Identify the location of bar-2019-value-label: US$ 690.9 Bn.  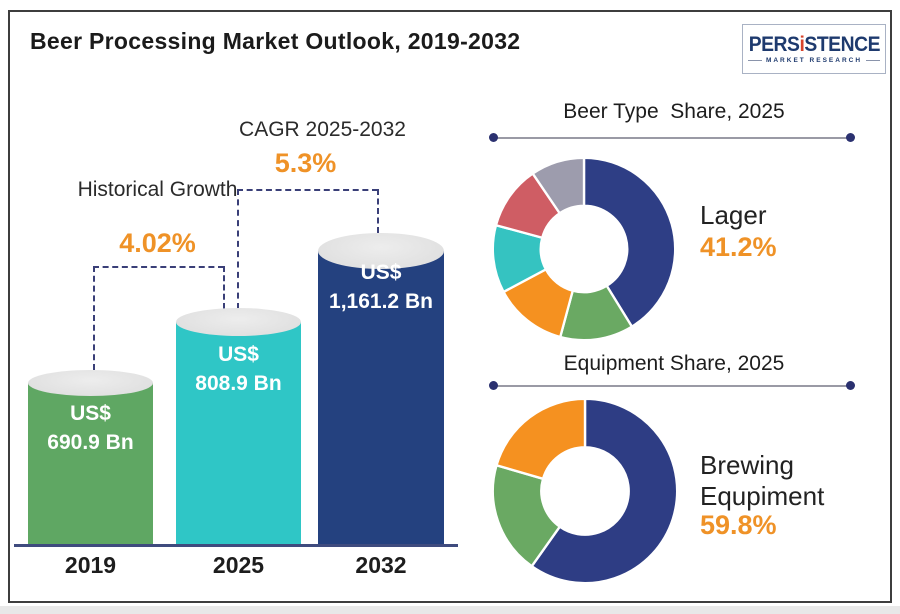
(90, 428).